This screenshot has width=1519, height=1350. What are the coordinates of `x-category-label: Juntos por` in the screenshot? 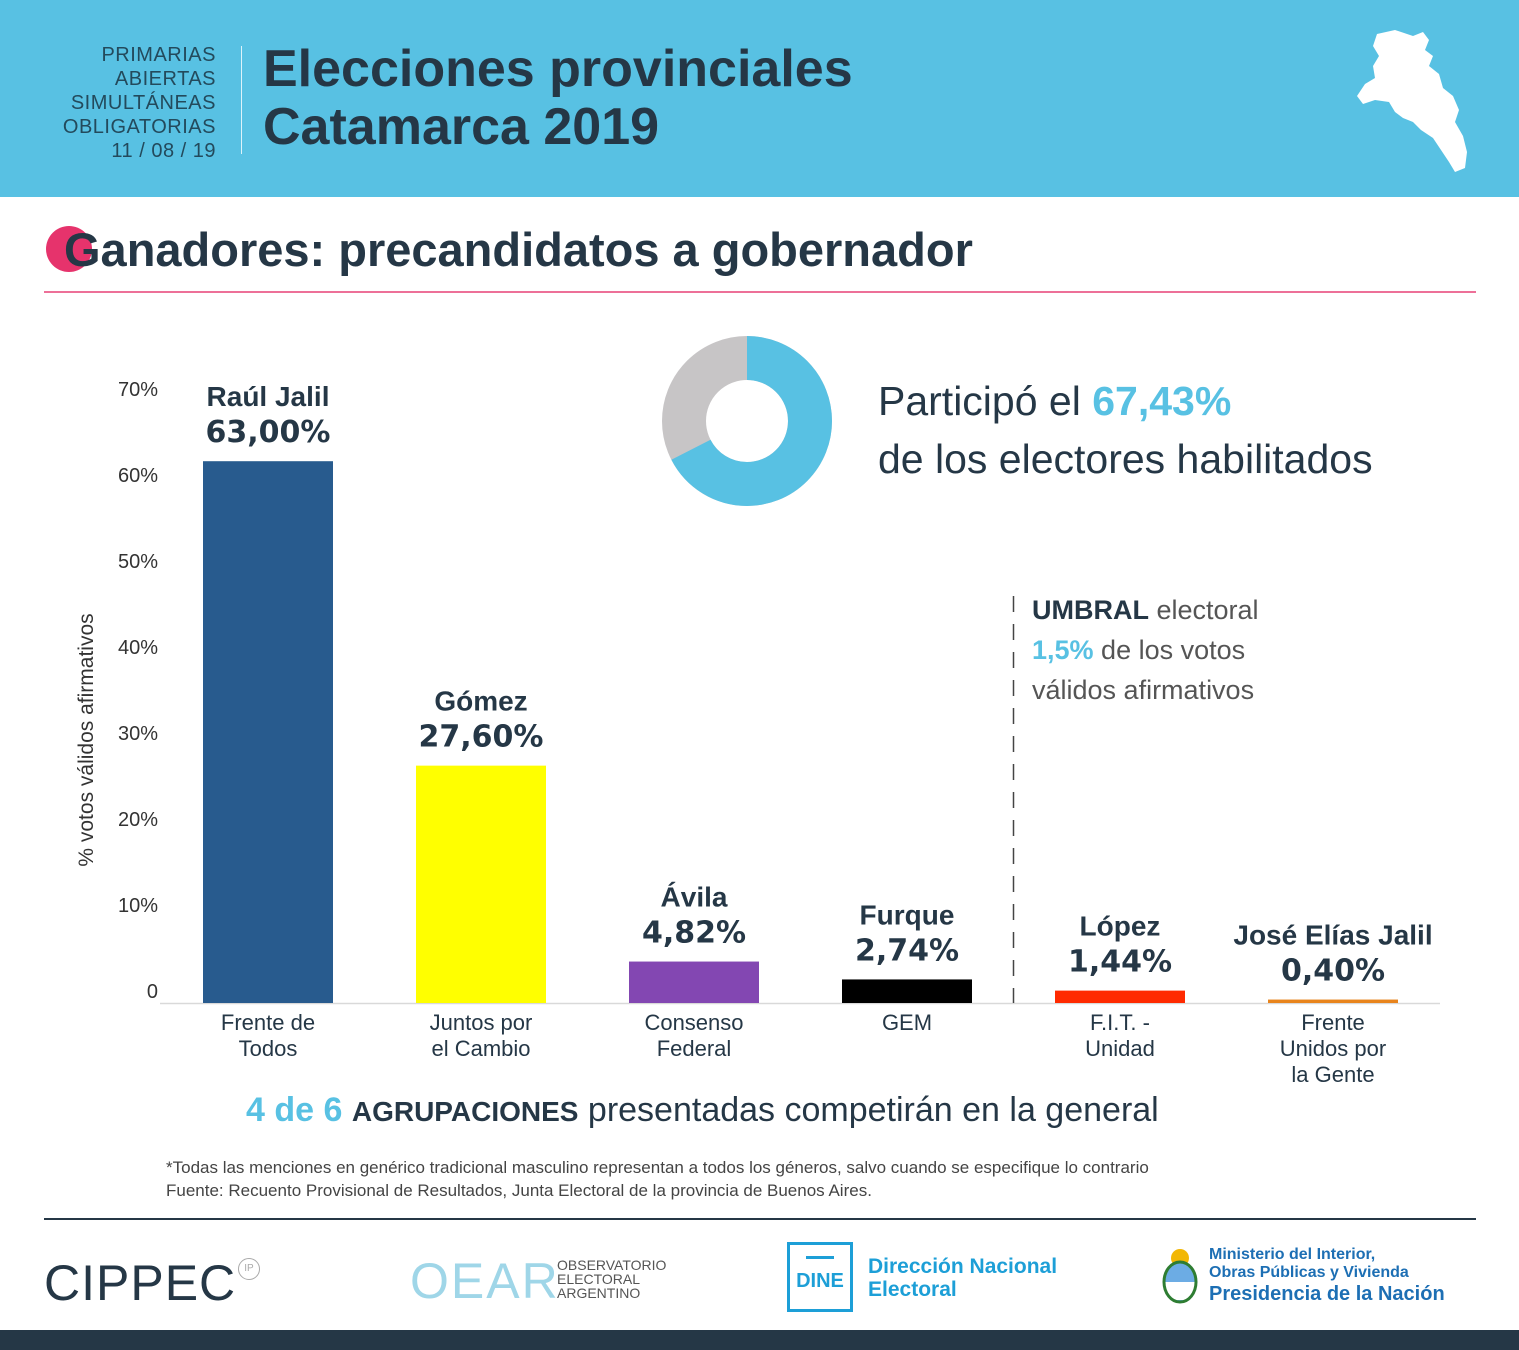 It's located at (481, 1022).